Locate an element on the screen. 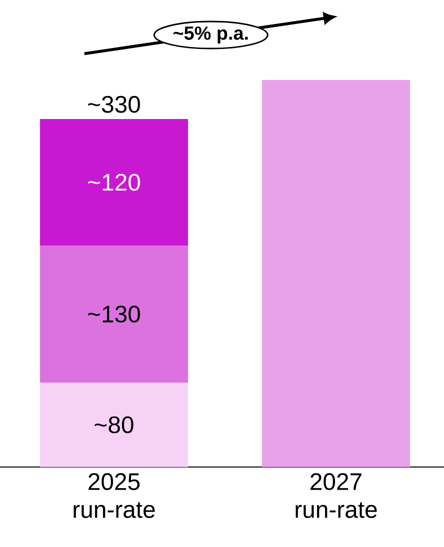  x-tick-label: 2027 run-rate is located at coordinates (336, 495).